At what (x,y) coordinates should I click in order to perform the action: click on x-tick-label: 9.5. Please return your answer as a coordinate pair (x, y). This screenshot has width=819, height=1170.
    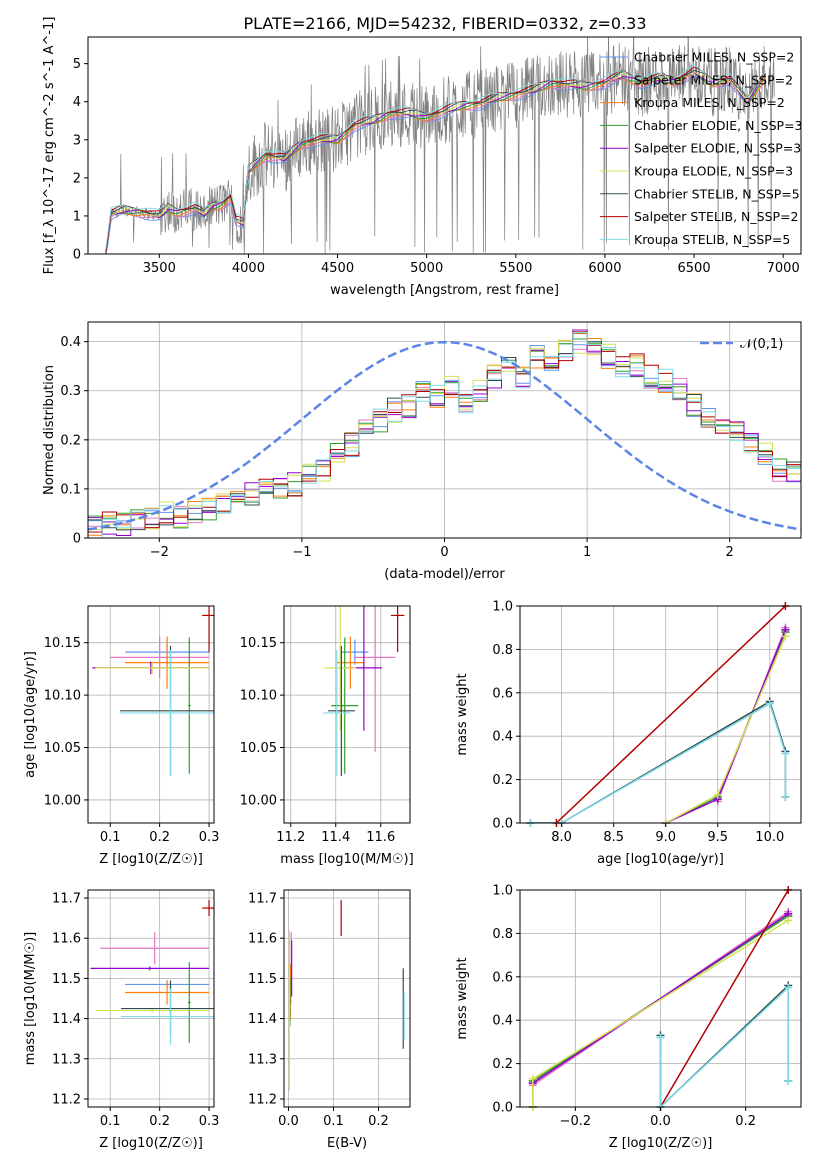
    Looking at the image, I should click on (717, 837).